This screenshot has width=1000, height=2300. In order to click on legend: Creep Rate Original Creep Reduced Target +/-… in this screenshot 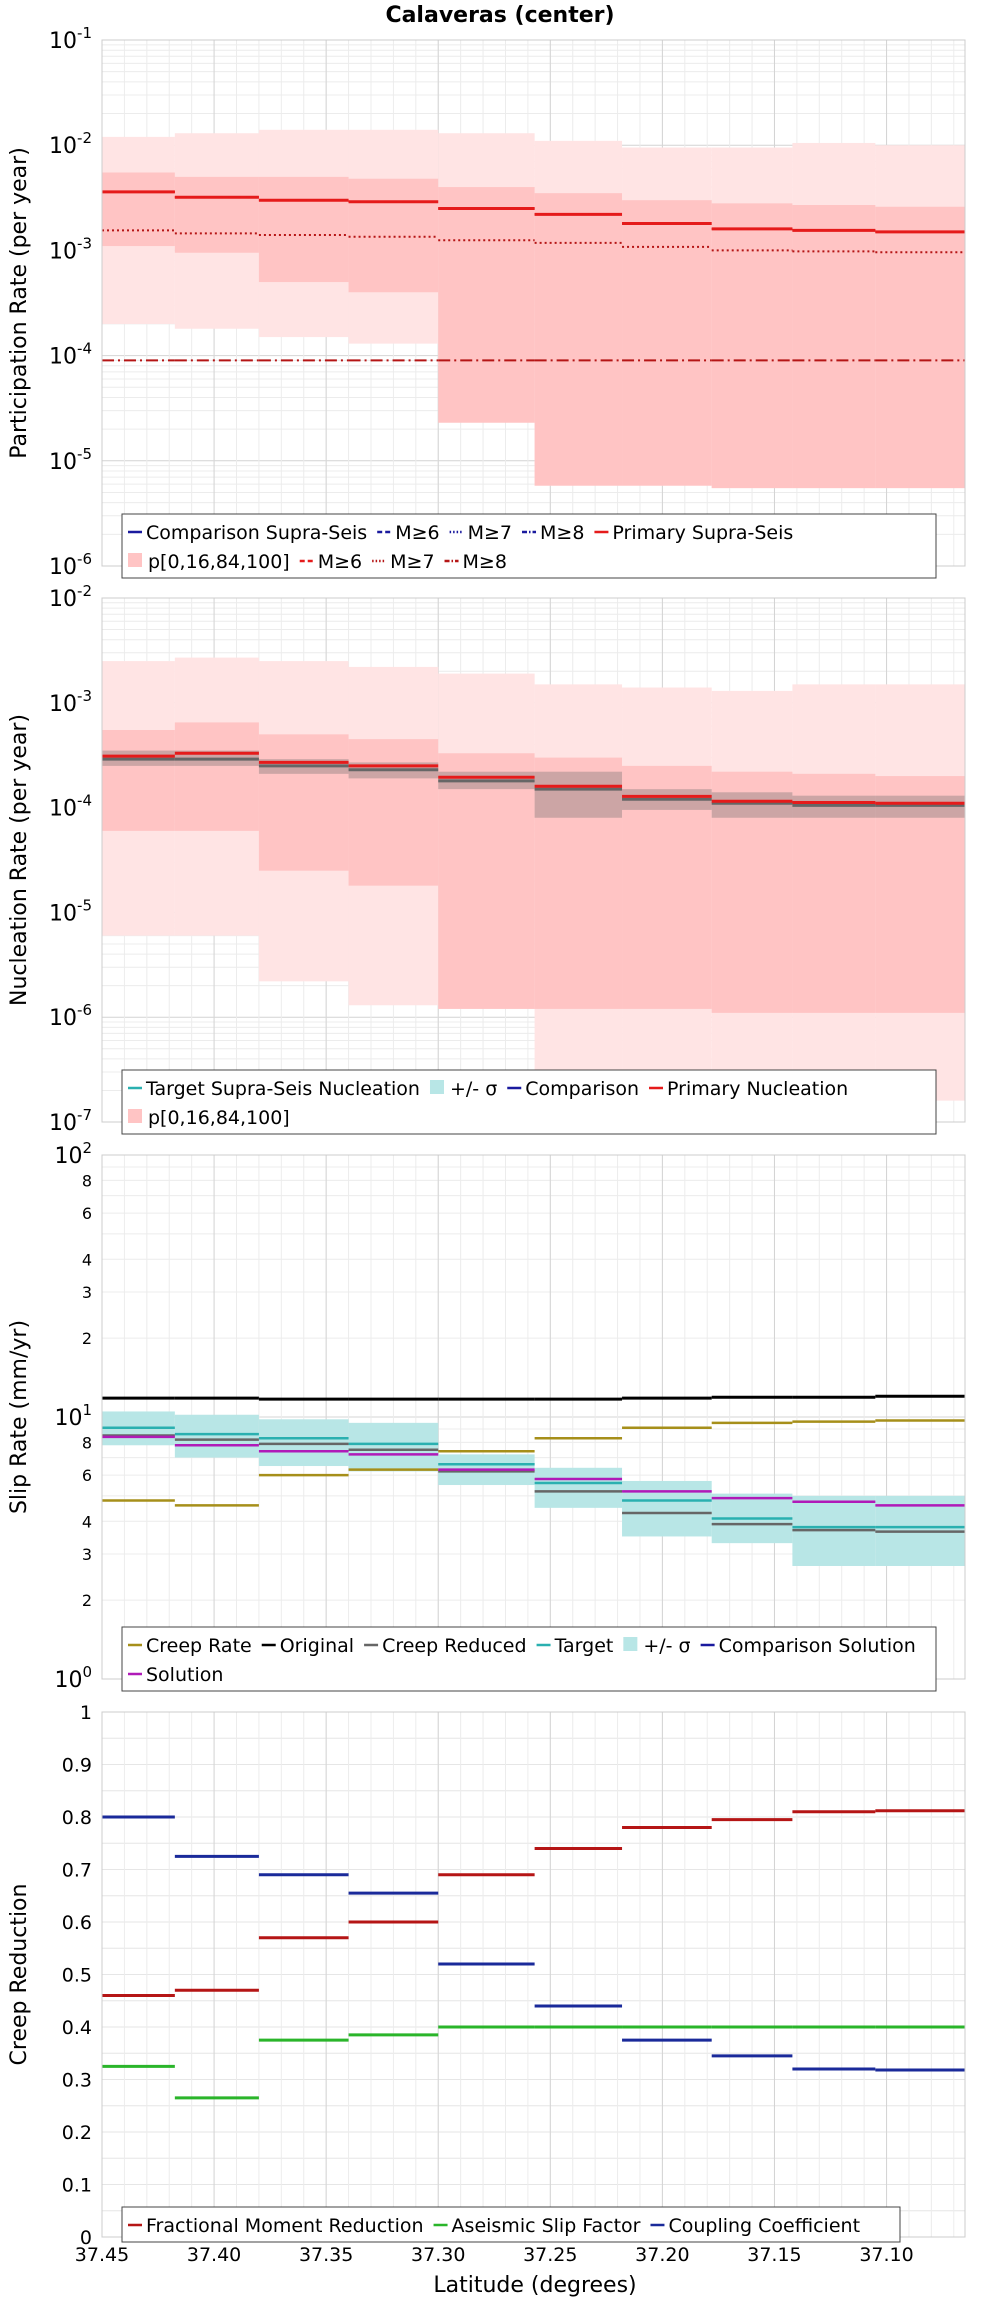, I will do `click(529, 1659)`.